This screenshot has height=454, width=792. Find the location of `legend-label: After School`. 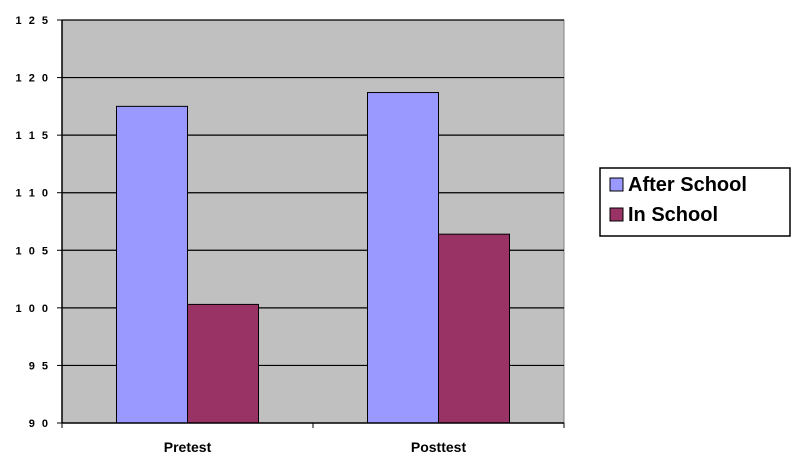

legend-label: After School is located at coordinates (687, 185).